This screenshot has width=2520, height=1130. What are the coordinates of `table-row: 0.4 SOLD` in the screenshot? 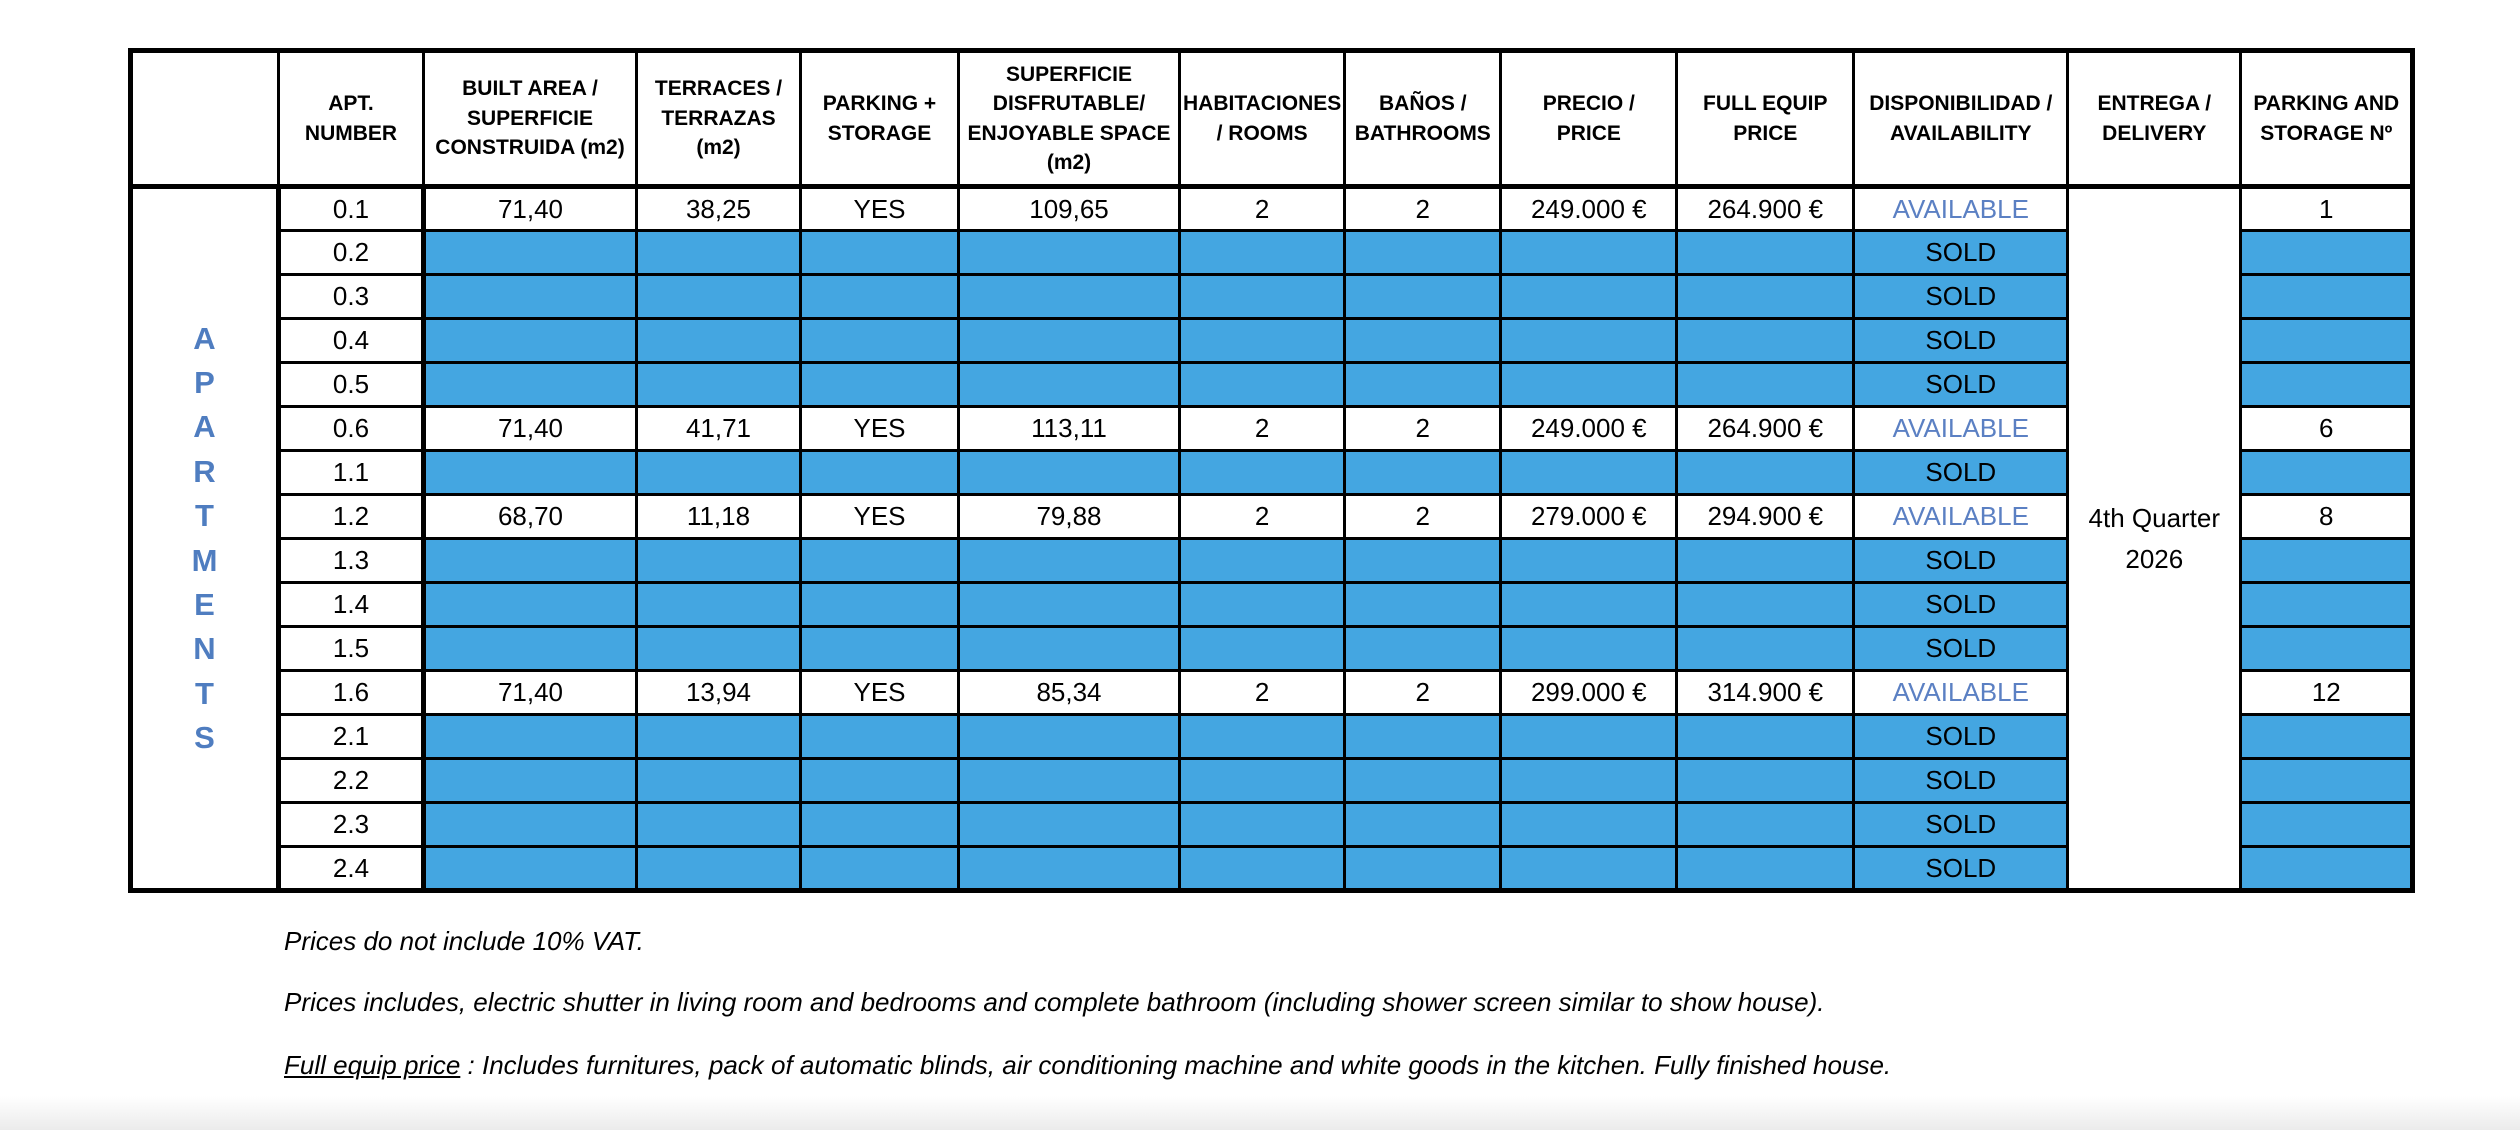 It's located at (1273, 340).